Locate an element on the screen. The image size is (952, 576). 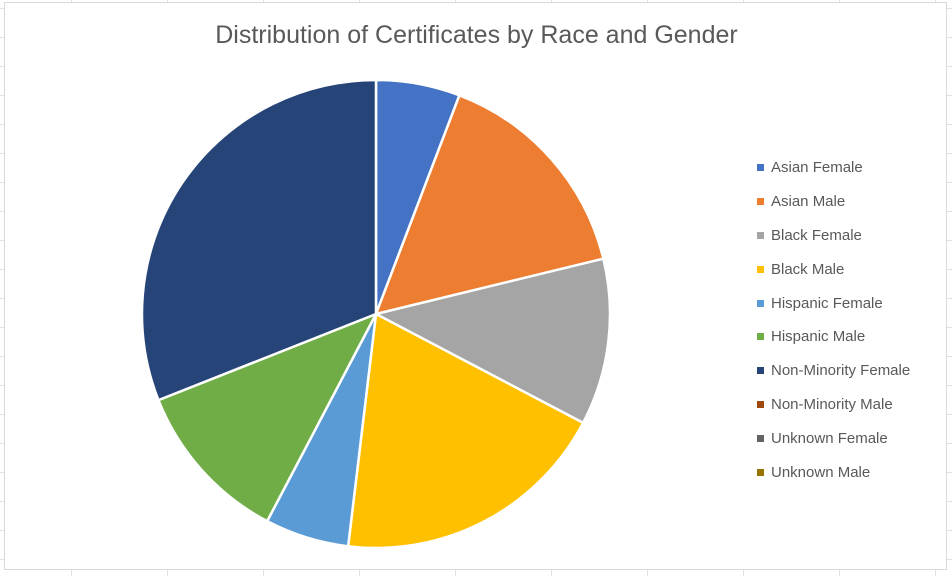
legend-label: Asian Female is located at coordinates (817, 168).